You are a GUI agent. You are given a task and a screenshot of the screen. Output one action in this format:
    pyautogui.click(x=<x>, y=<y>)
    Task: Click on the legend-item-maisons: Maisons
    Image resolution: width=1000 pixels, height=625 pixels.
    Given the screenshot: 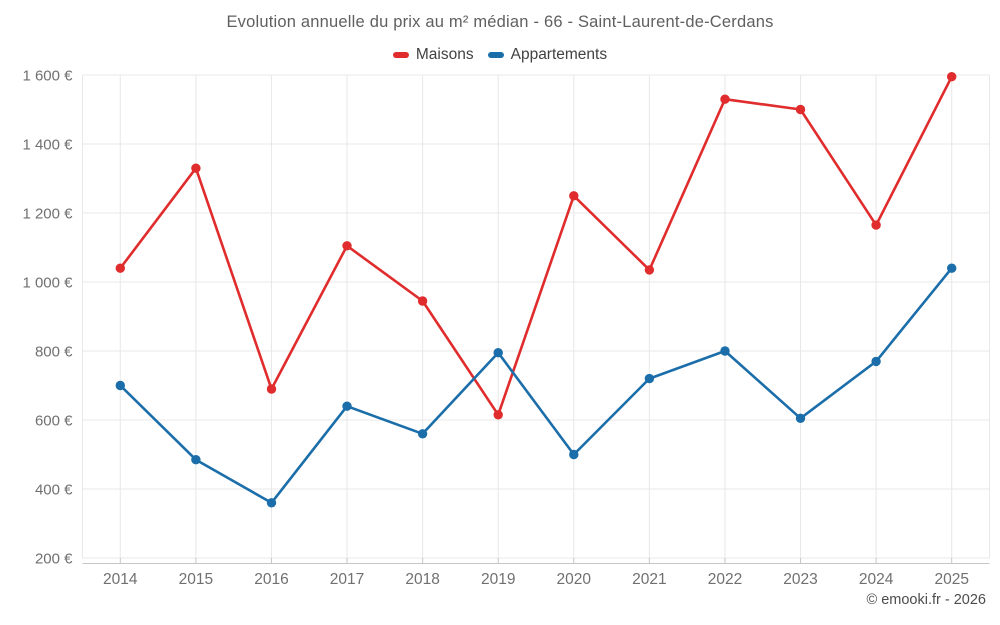 What is the action you would take?
    pyautogui.click(x=433, y=55)
    